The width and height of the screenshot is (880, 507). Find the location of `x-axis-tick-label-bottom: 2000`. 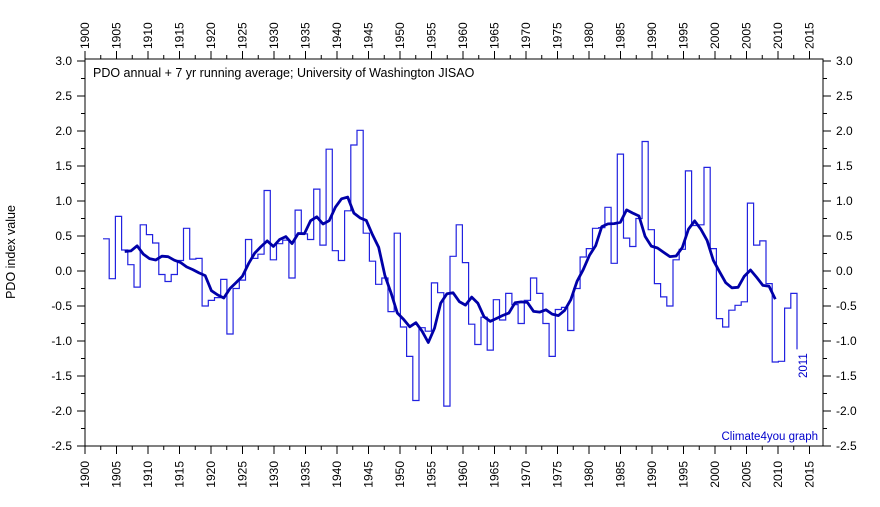

x-axis-tick-label-bottom: 2000 is located at coordinates (715, 474).